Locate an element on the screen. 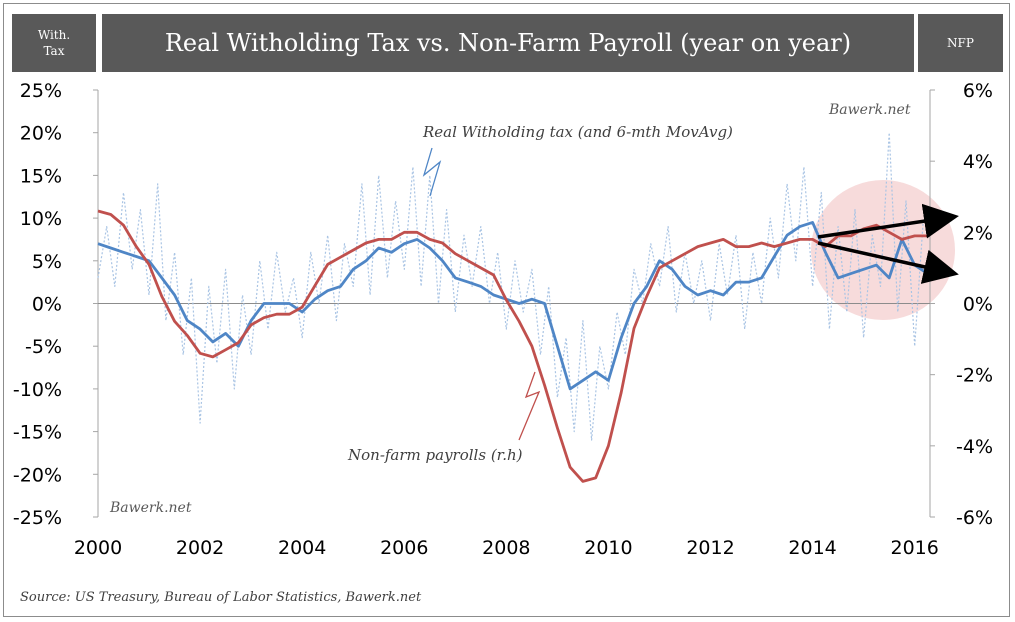  left-tick-label: 25% is located at coordinates (41, 91).